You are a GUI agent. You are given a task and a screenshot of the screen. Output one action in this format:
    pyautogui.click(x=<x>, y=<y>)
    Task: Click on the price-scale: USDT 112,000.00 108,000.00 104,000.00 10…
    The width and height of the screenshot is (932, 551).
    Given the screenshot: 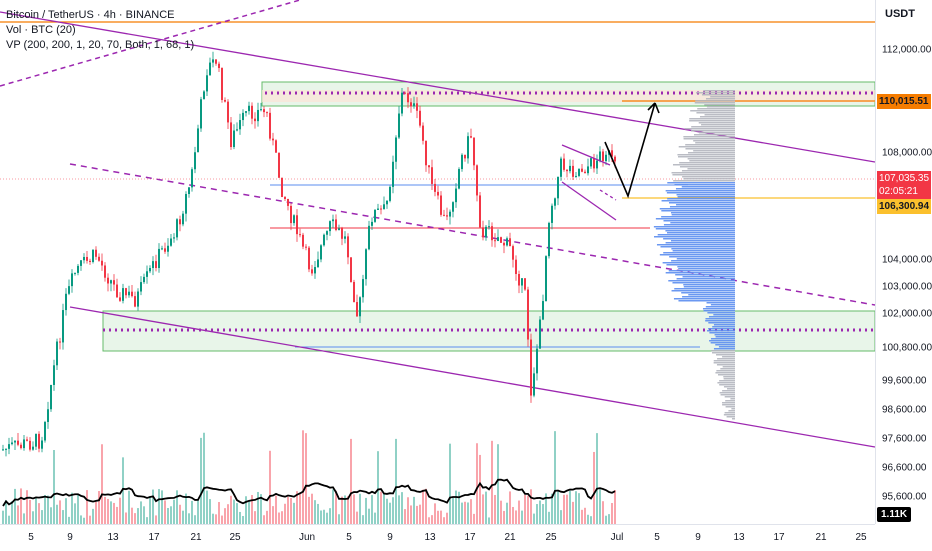 What is the action you would take?
    pyautogui.click(x=903, y=262)
    